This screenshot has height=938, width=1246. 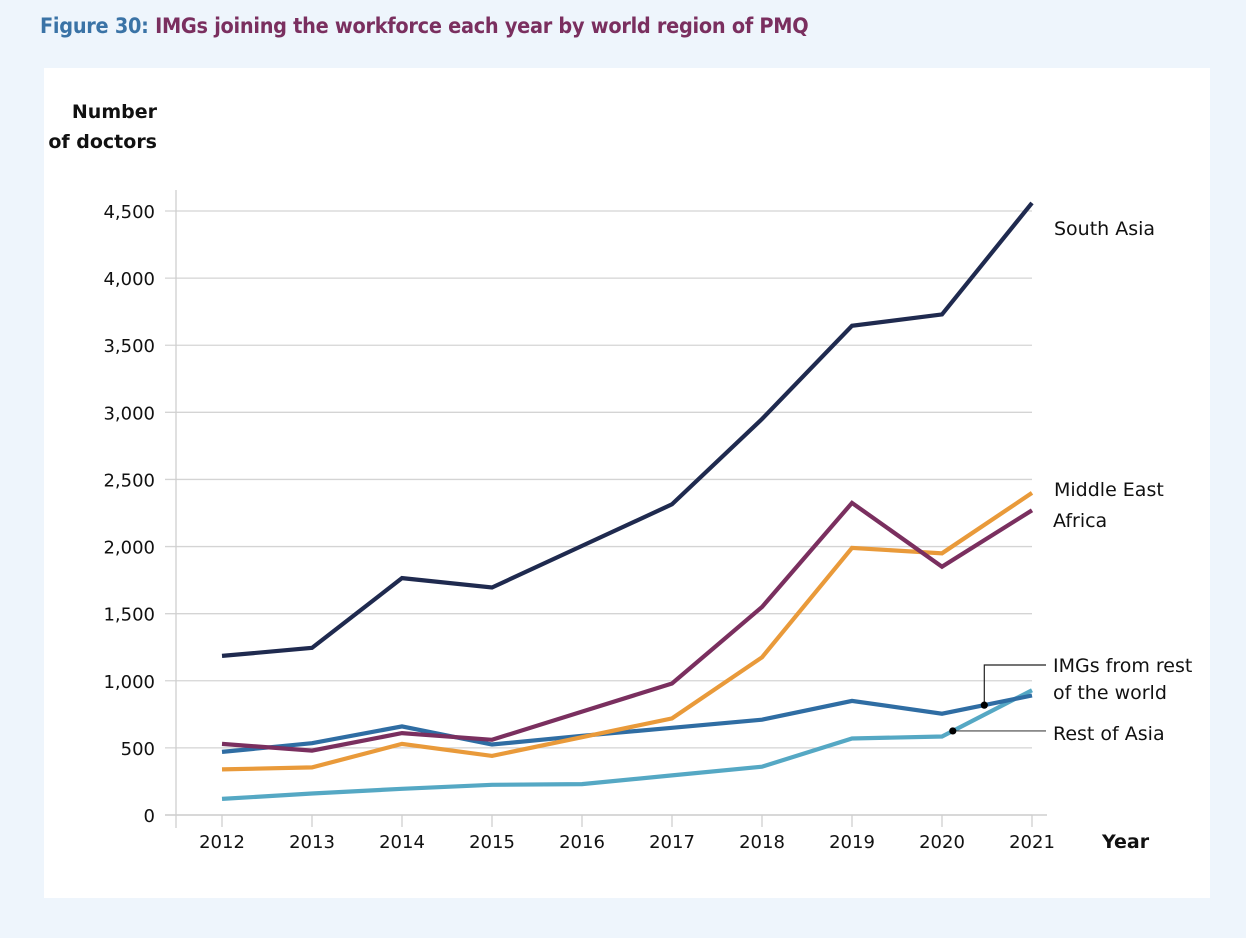 I want to click on x-tick-label: 2014, so click(x=402, y=842).